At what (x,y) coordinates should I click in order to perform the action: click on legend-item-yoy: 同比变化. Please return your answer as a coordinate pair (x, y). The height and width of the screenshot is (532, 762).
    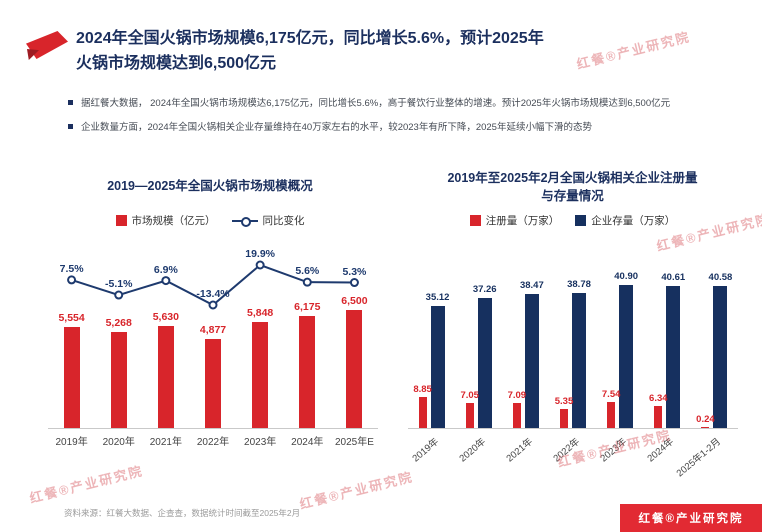
    Looking at the image, I should click on (268, 220).